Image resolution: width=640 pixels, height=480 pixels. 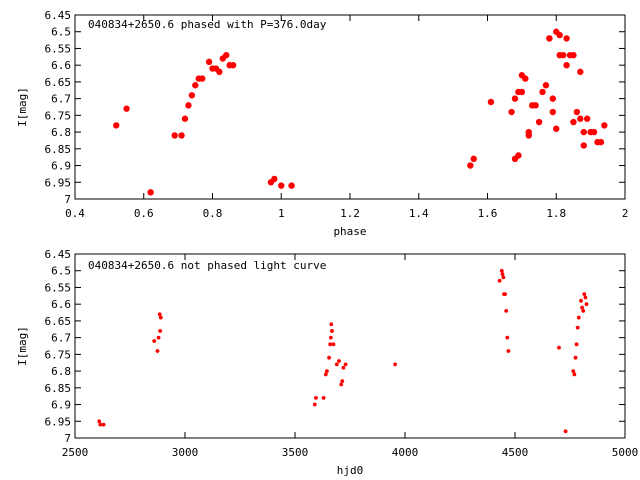 What do you see at coordinates (61, 166) in the screenshot?
I see `y-tick-label: 6.9` at bounding box center [61, 166].